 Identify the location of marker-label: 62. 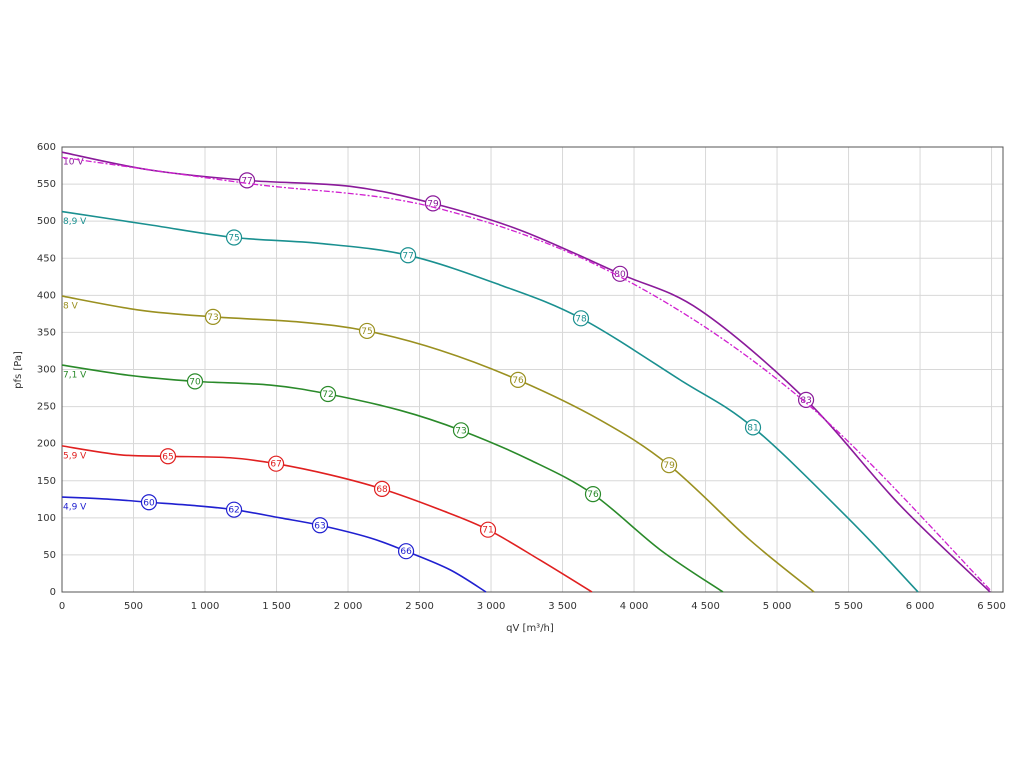
(233, 511).